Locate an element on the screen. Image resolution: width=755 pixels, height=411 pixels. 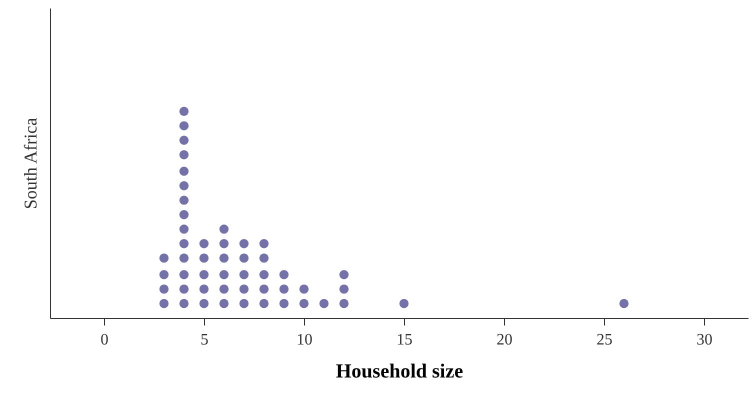
x-axis-title: Household size is located at coordinates (400, 371).